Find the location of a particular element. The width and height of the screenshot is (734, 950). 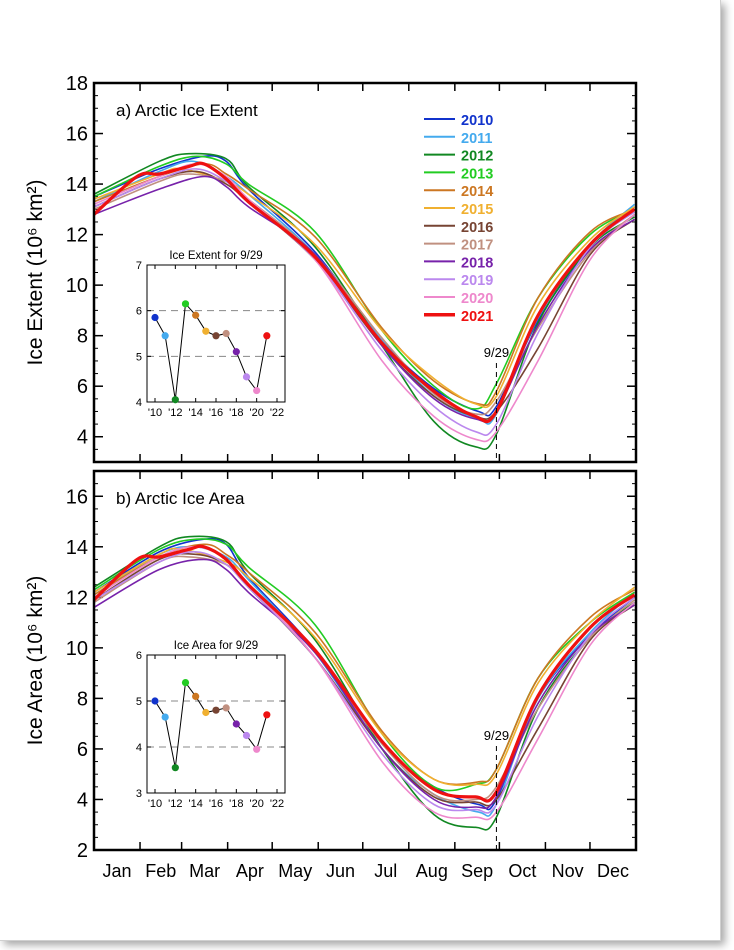

inset-frame is located at coordinates (216, 724).